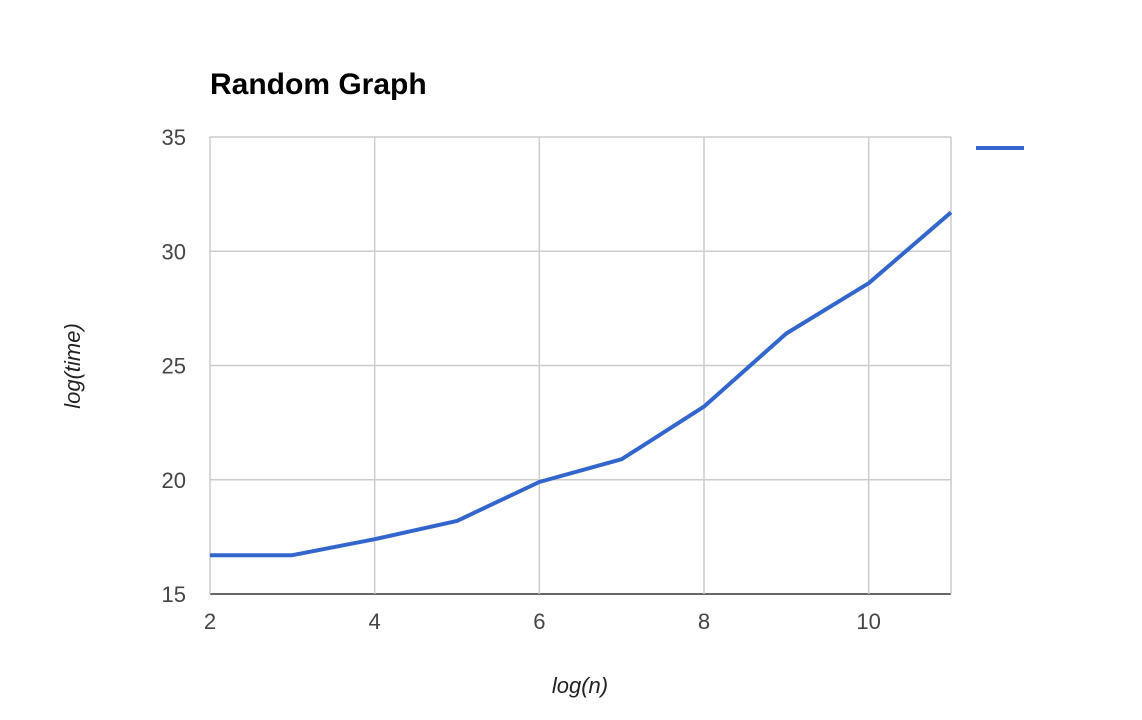 Image resolution: width=1142 pixels, height=720 pixels. I want to click on x-tick-label: 8, so click(704, 621).